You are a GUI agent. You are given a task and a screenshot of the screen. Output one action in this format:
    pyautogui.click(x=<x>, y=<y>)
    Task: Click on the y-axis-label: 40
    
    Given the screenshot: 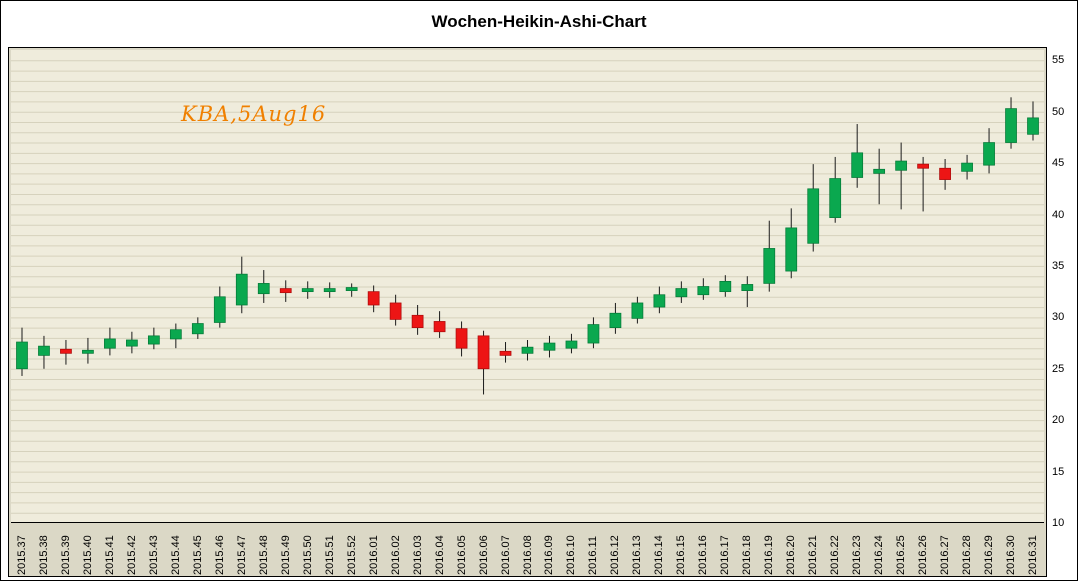 What is the action you would take?
    pyautogui.click(x=1058, y=214)
    